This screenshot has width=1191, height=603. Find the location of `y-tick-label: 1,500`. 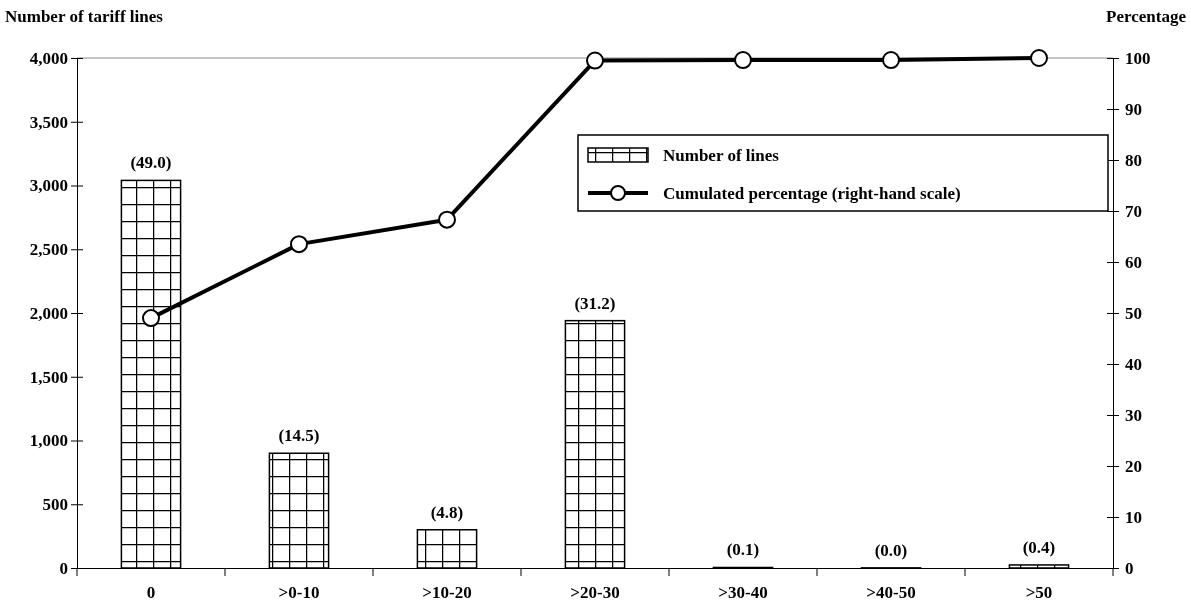

y-tick-label: 1,500 is located at coordinates (48, 377).